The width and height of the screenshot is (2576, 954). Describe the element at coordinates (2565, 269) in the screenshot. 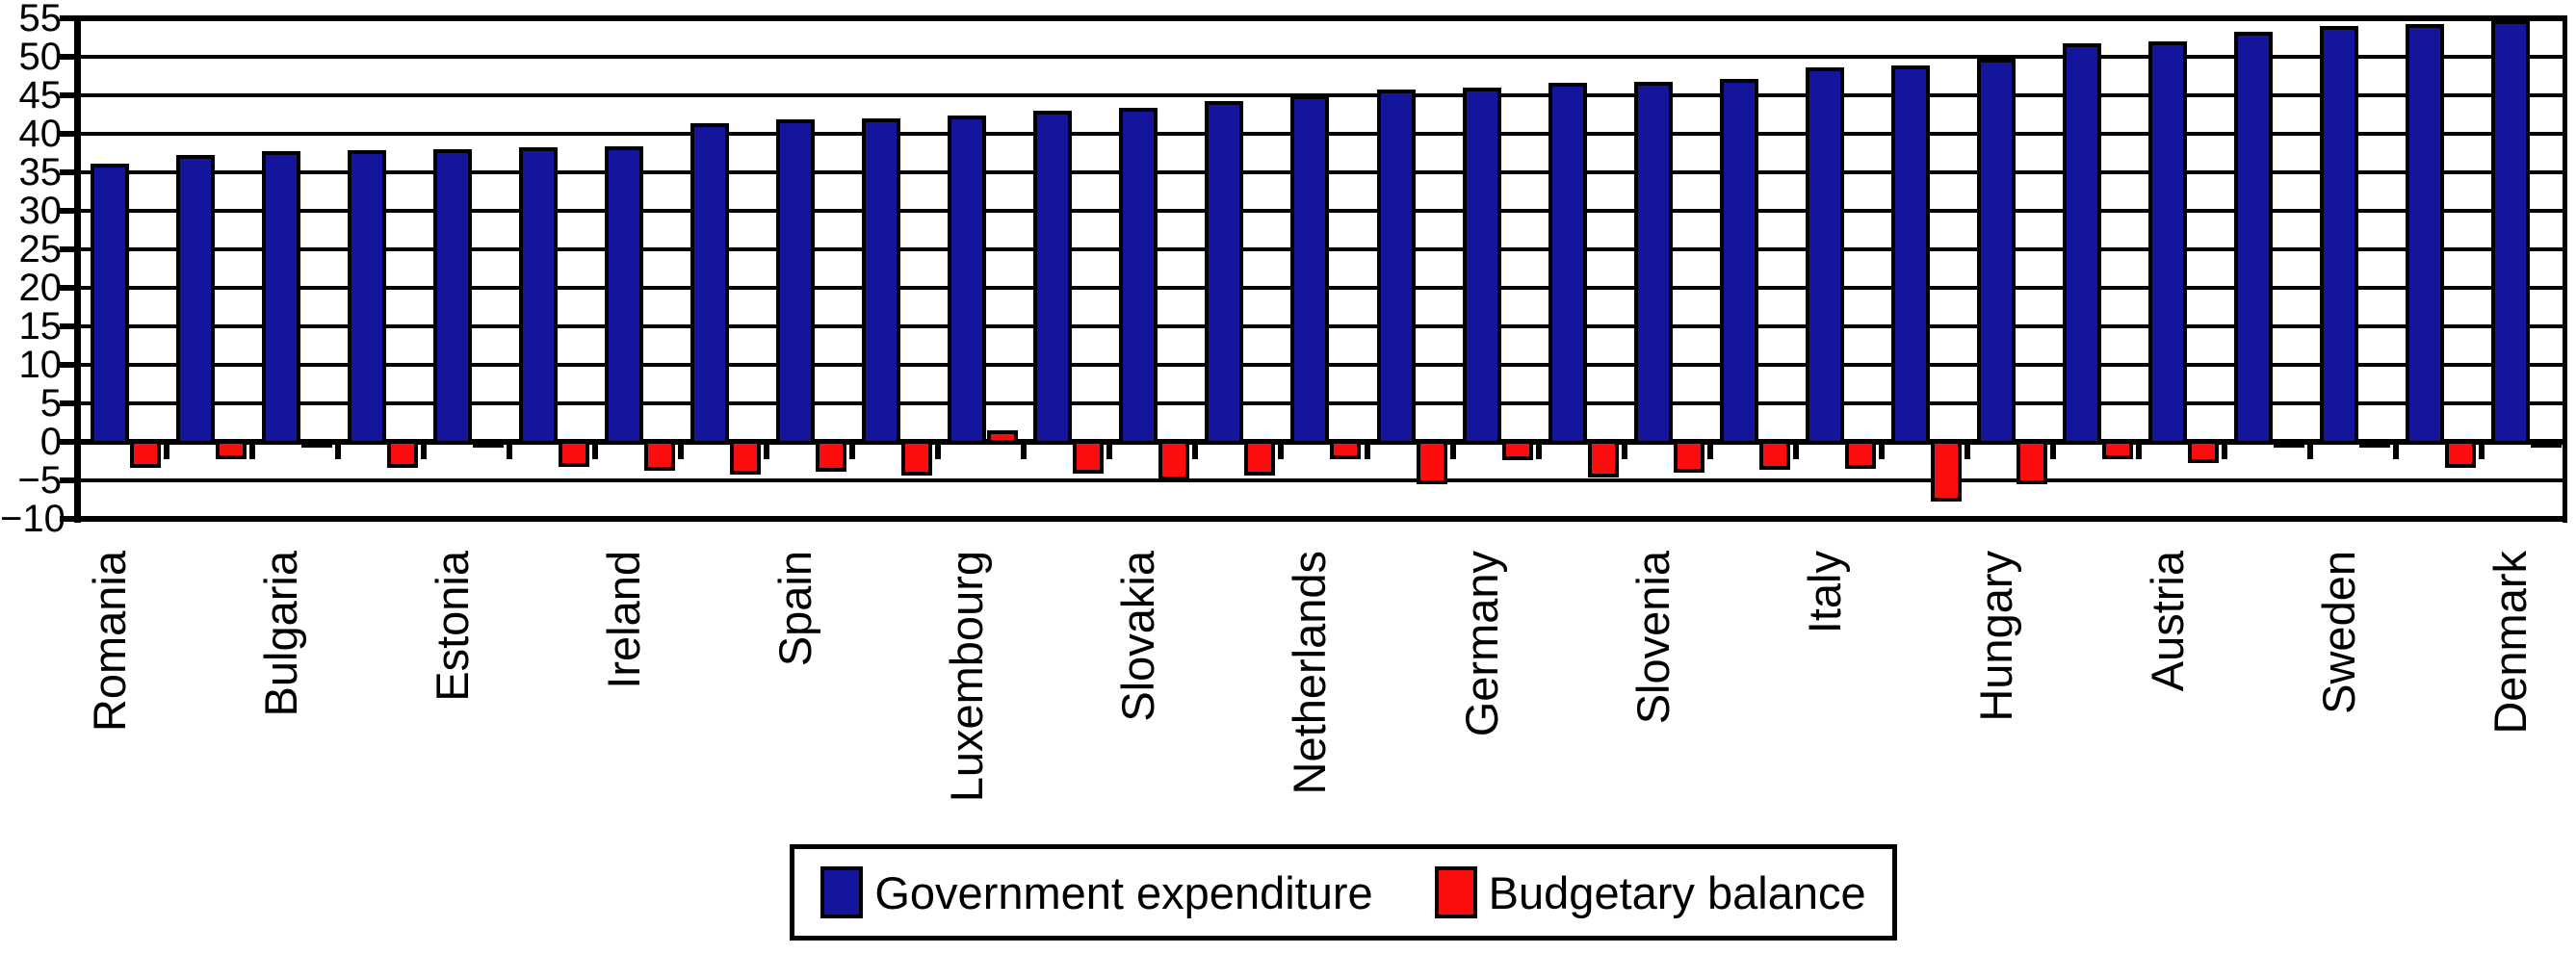

I see `plot-right-border` at that location.